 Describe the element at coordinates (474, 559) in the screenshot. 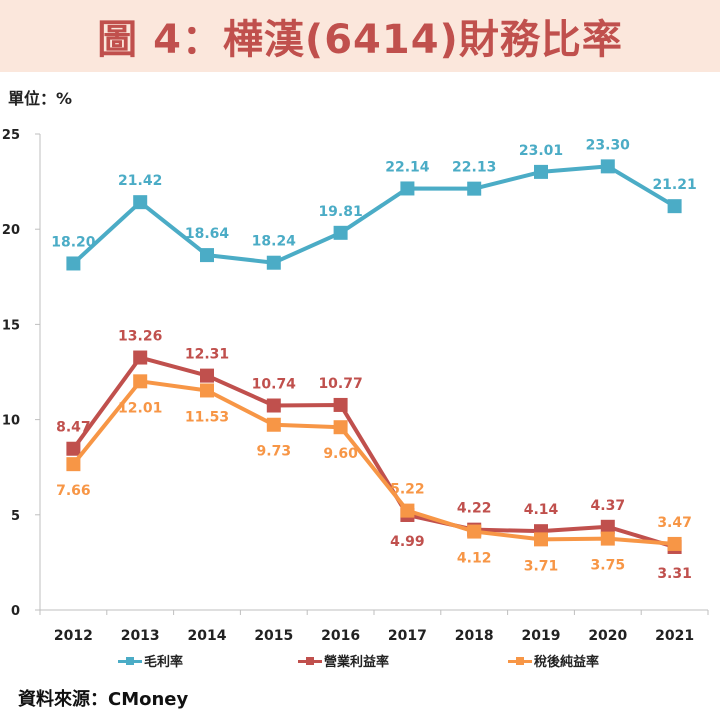

I see `data-label: 4.12` at that location.